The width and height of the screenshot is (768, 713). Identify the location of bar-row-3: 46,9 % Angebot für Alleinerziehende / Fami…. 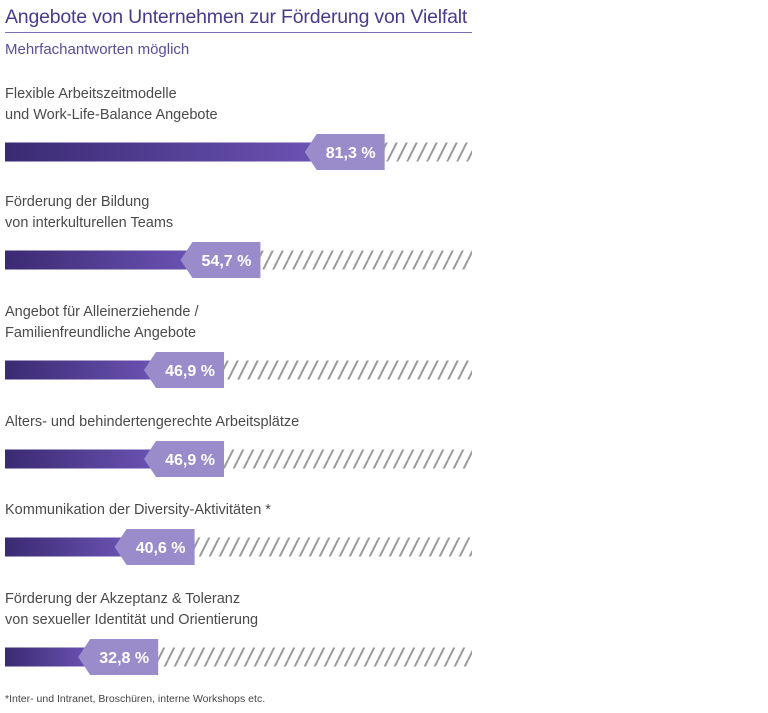
(238, 346).